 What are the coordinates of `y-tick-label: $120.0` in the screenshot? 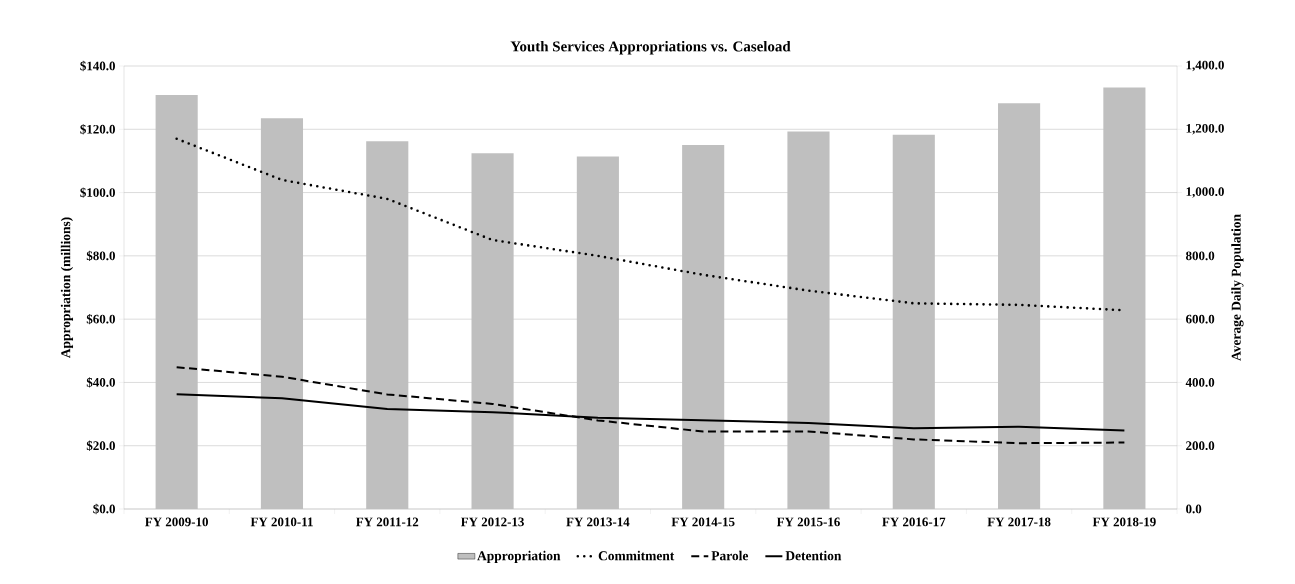 It's located at (97, 129).